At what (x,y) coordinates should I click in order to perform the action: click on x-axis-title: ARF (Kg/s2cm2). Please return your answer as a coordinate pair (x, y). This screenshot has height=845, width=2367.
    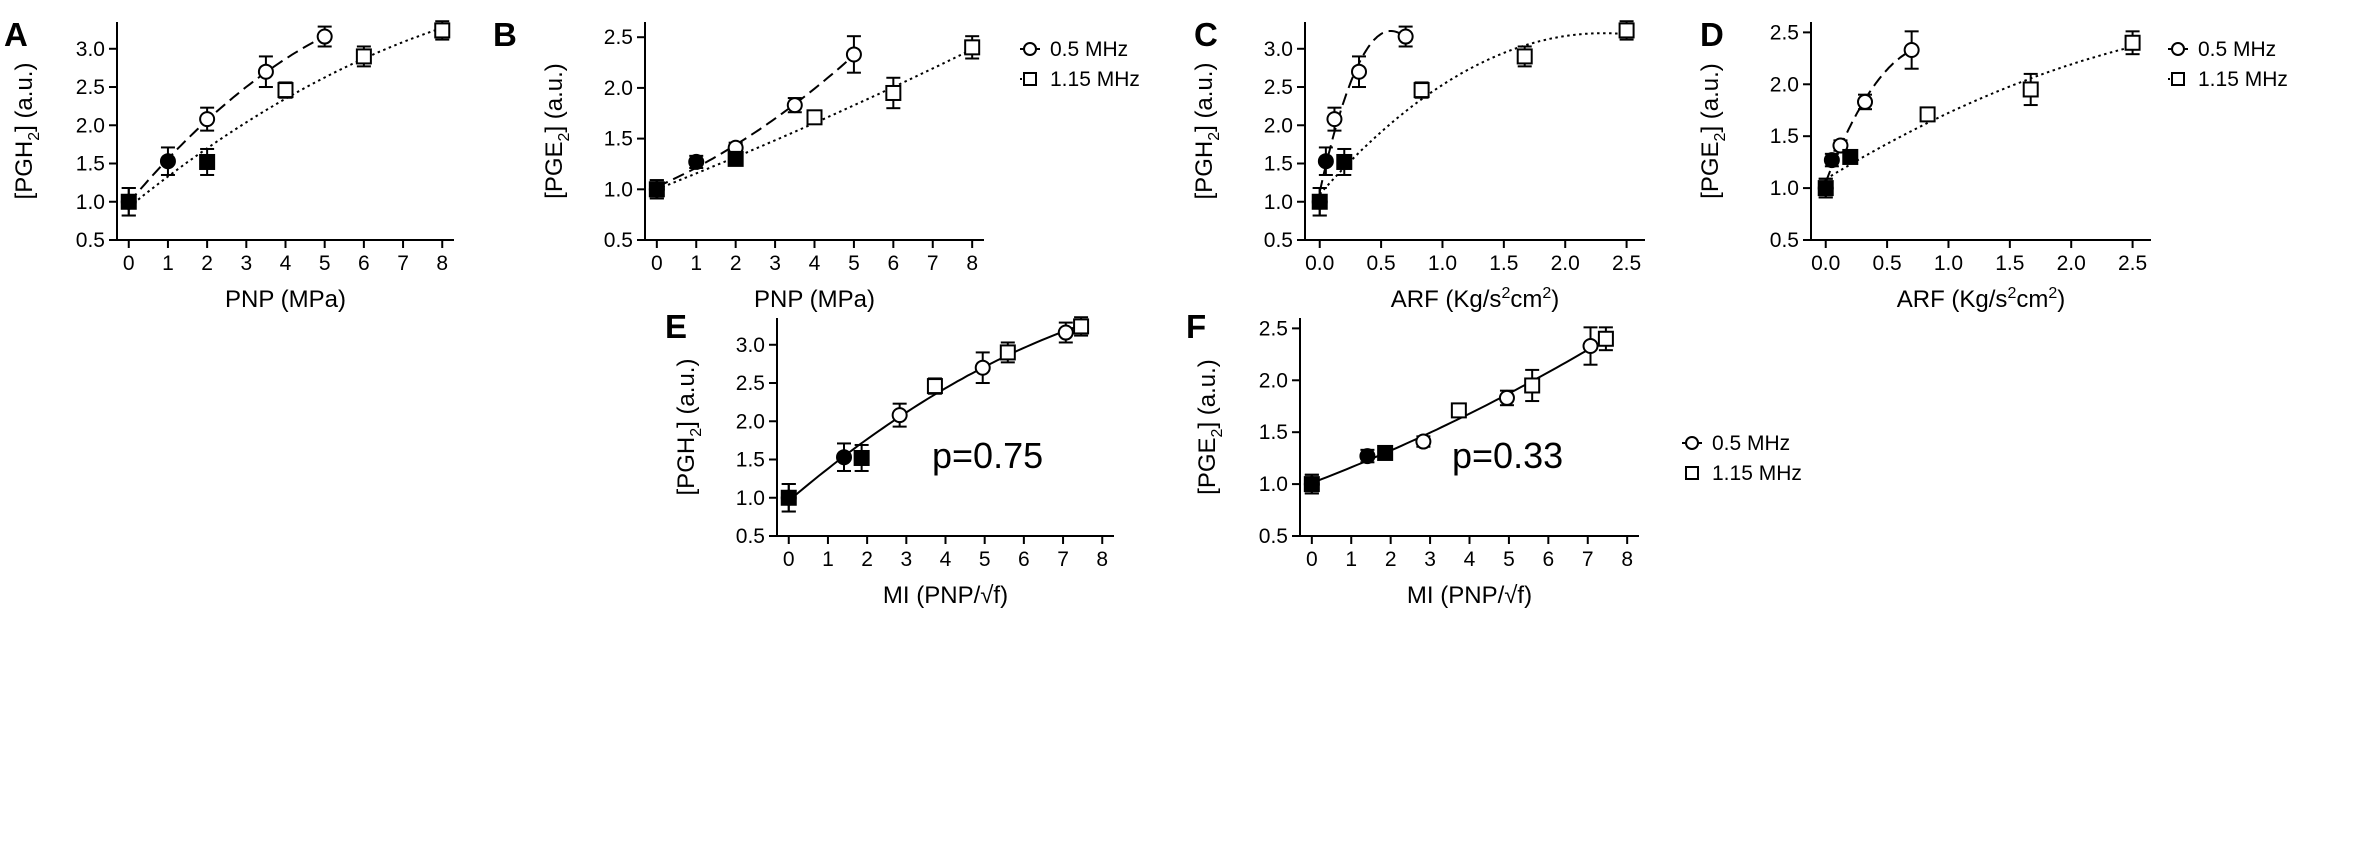
    Looking at the image, I should click on (1475, 299).